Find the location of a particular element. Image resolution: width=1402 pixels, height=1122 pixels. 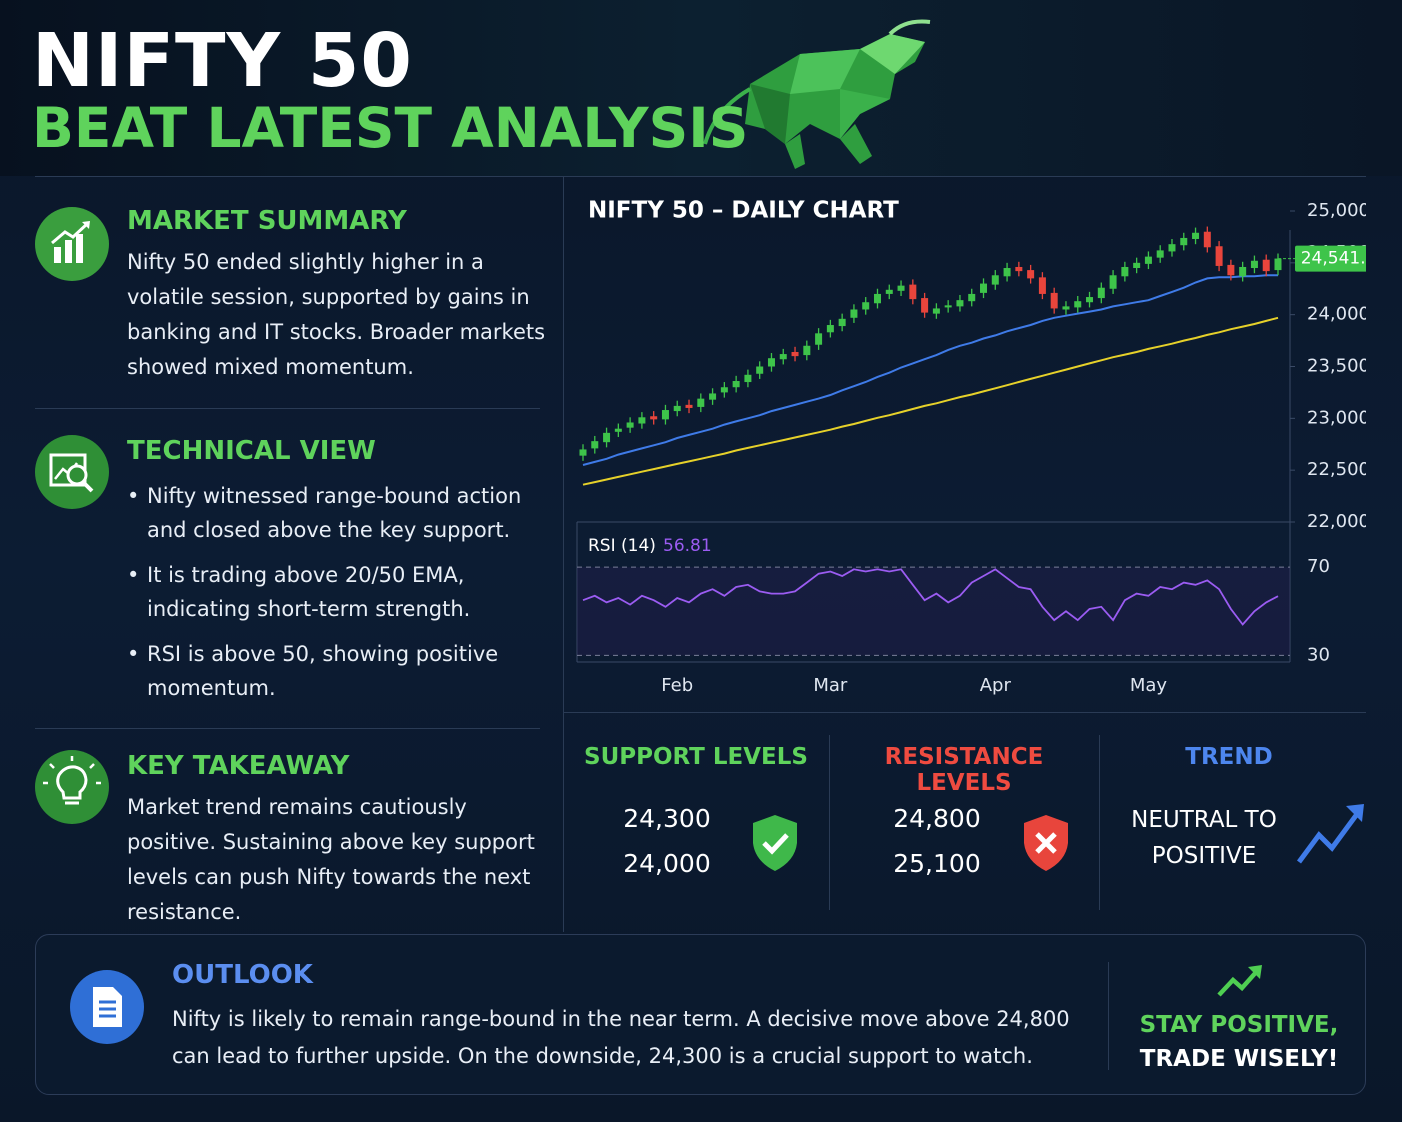

trend-text: NEUTRAL TO POSITIVE is located at coordinates (1204, 838).